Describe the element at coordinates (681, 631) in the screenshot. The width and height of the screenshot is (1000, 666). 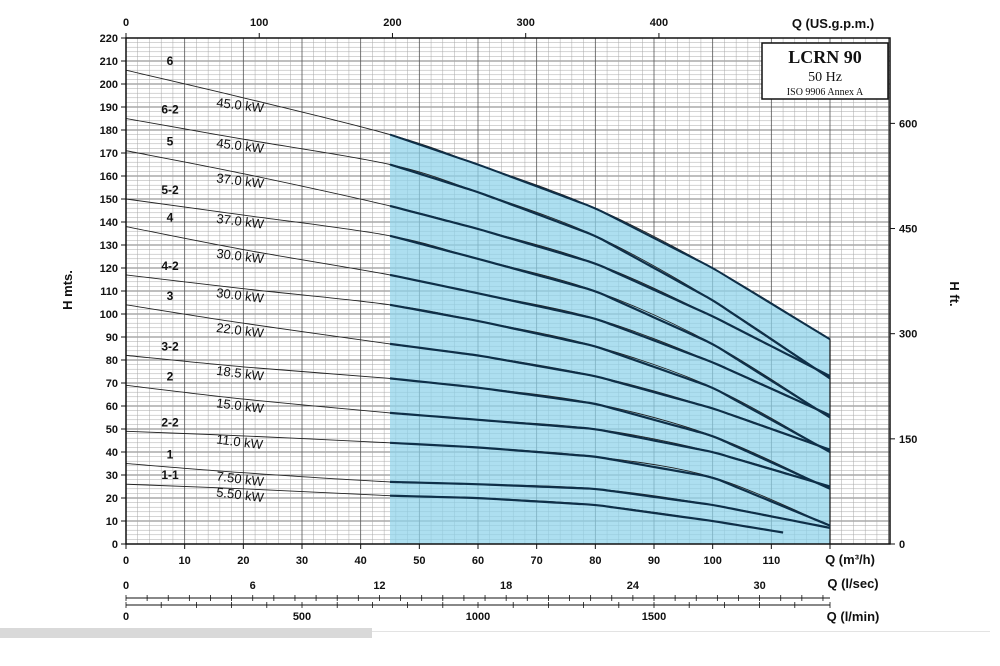
I see `footer-line` at that location.